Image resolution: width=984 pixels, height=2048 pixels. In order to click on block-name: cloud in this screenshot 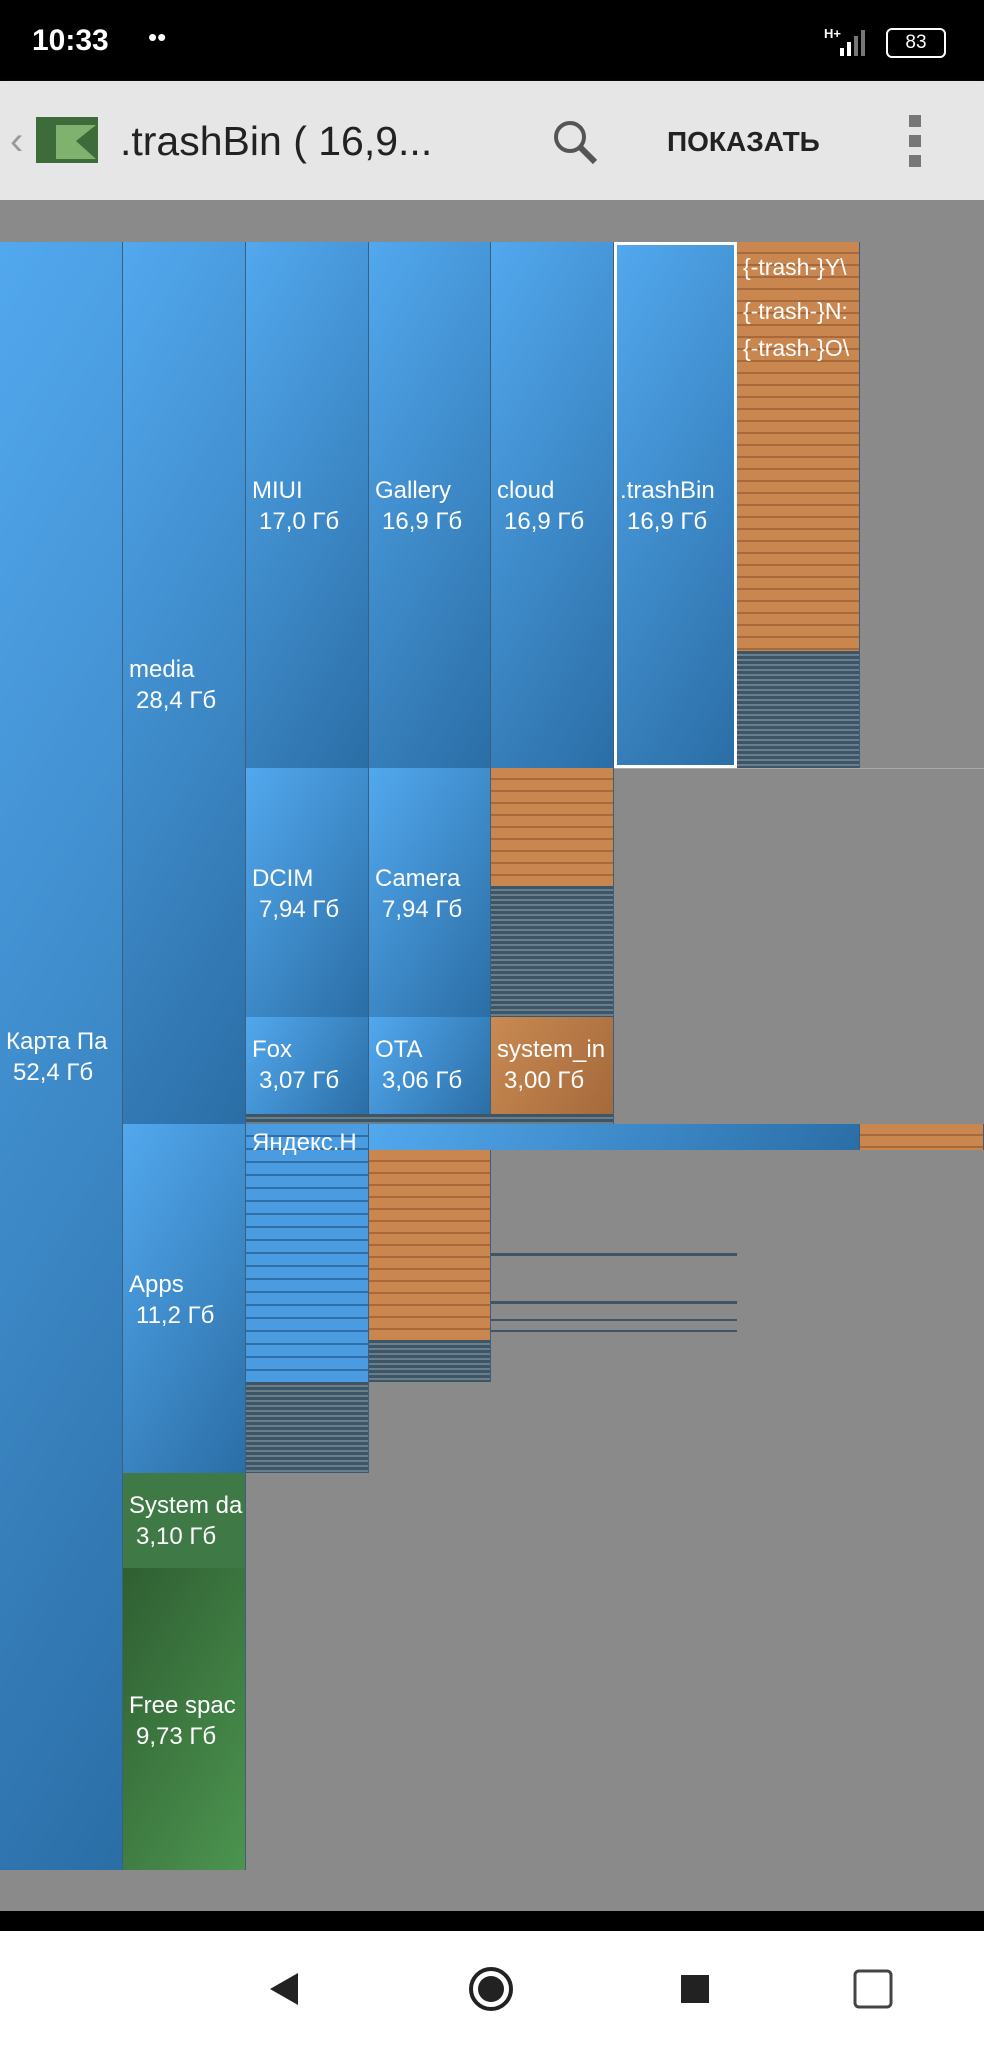, I will do `click(526, 490)`.